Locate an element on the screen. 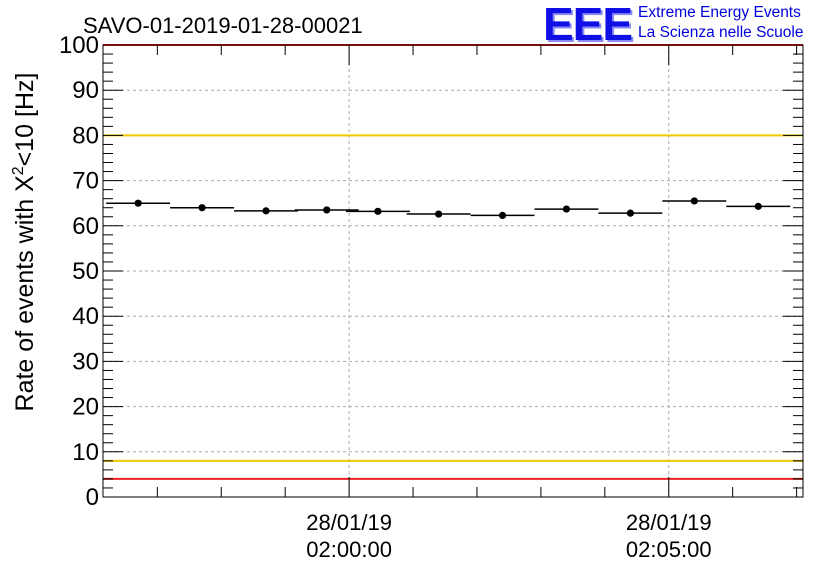 This screenshot has width=836, height=572. y-tick-label: 90 is located at coordinates (85, 90).